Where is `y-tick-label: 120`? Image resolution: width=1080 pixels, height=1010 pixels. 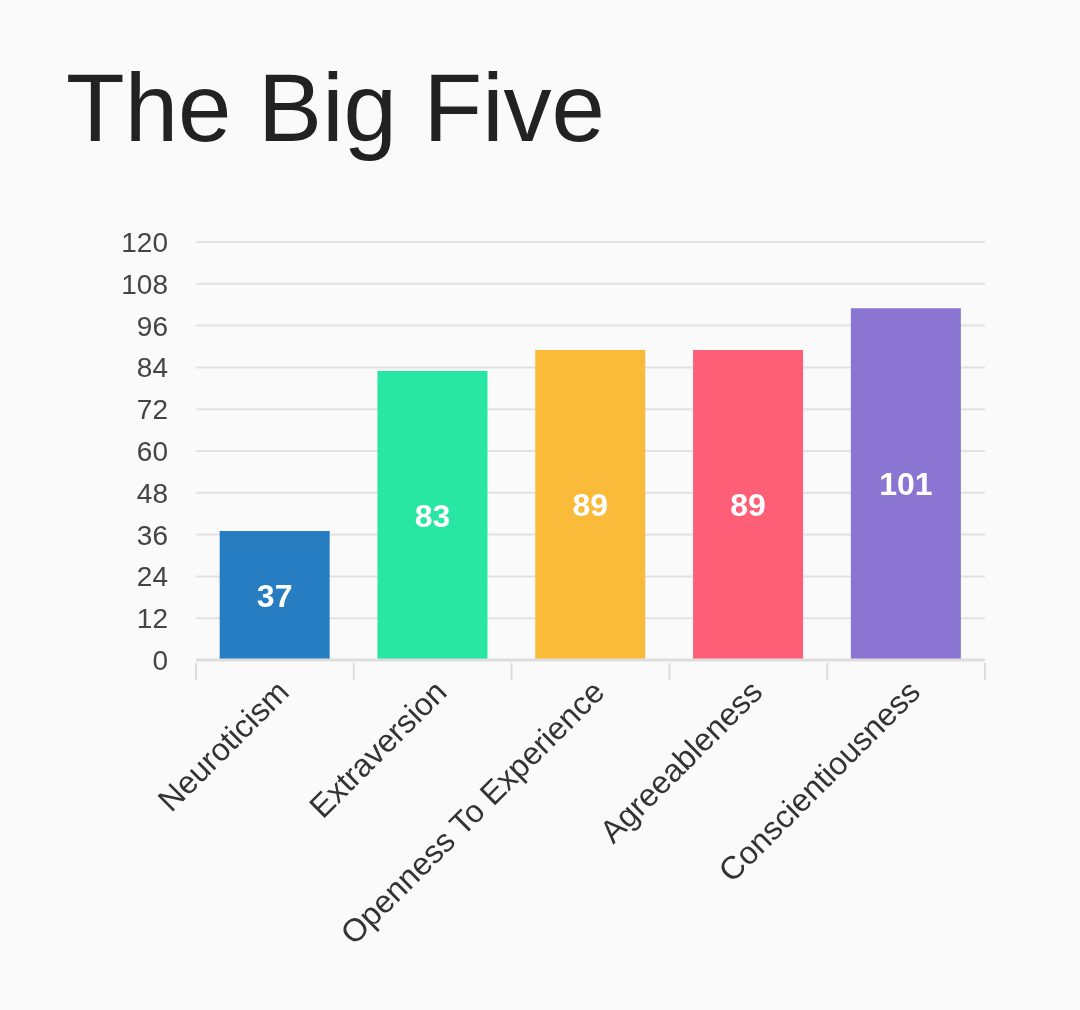 y-tick-label: 120 is located at coordinates (144, 242).